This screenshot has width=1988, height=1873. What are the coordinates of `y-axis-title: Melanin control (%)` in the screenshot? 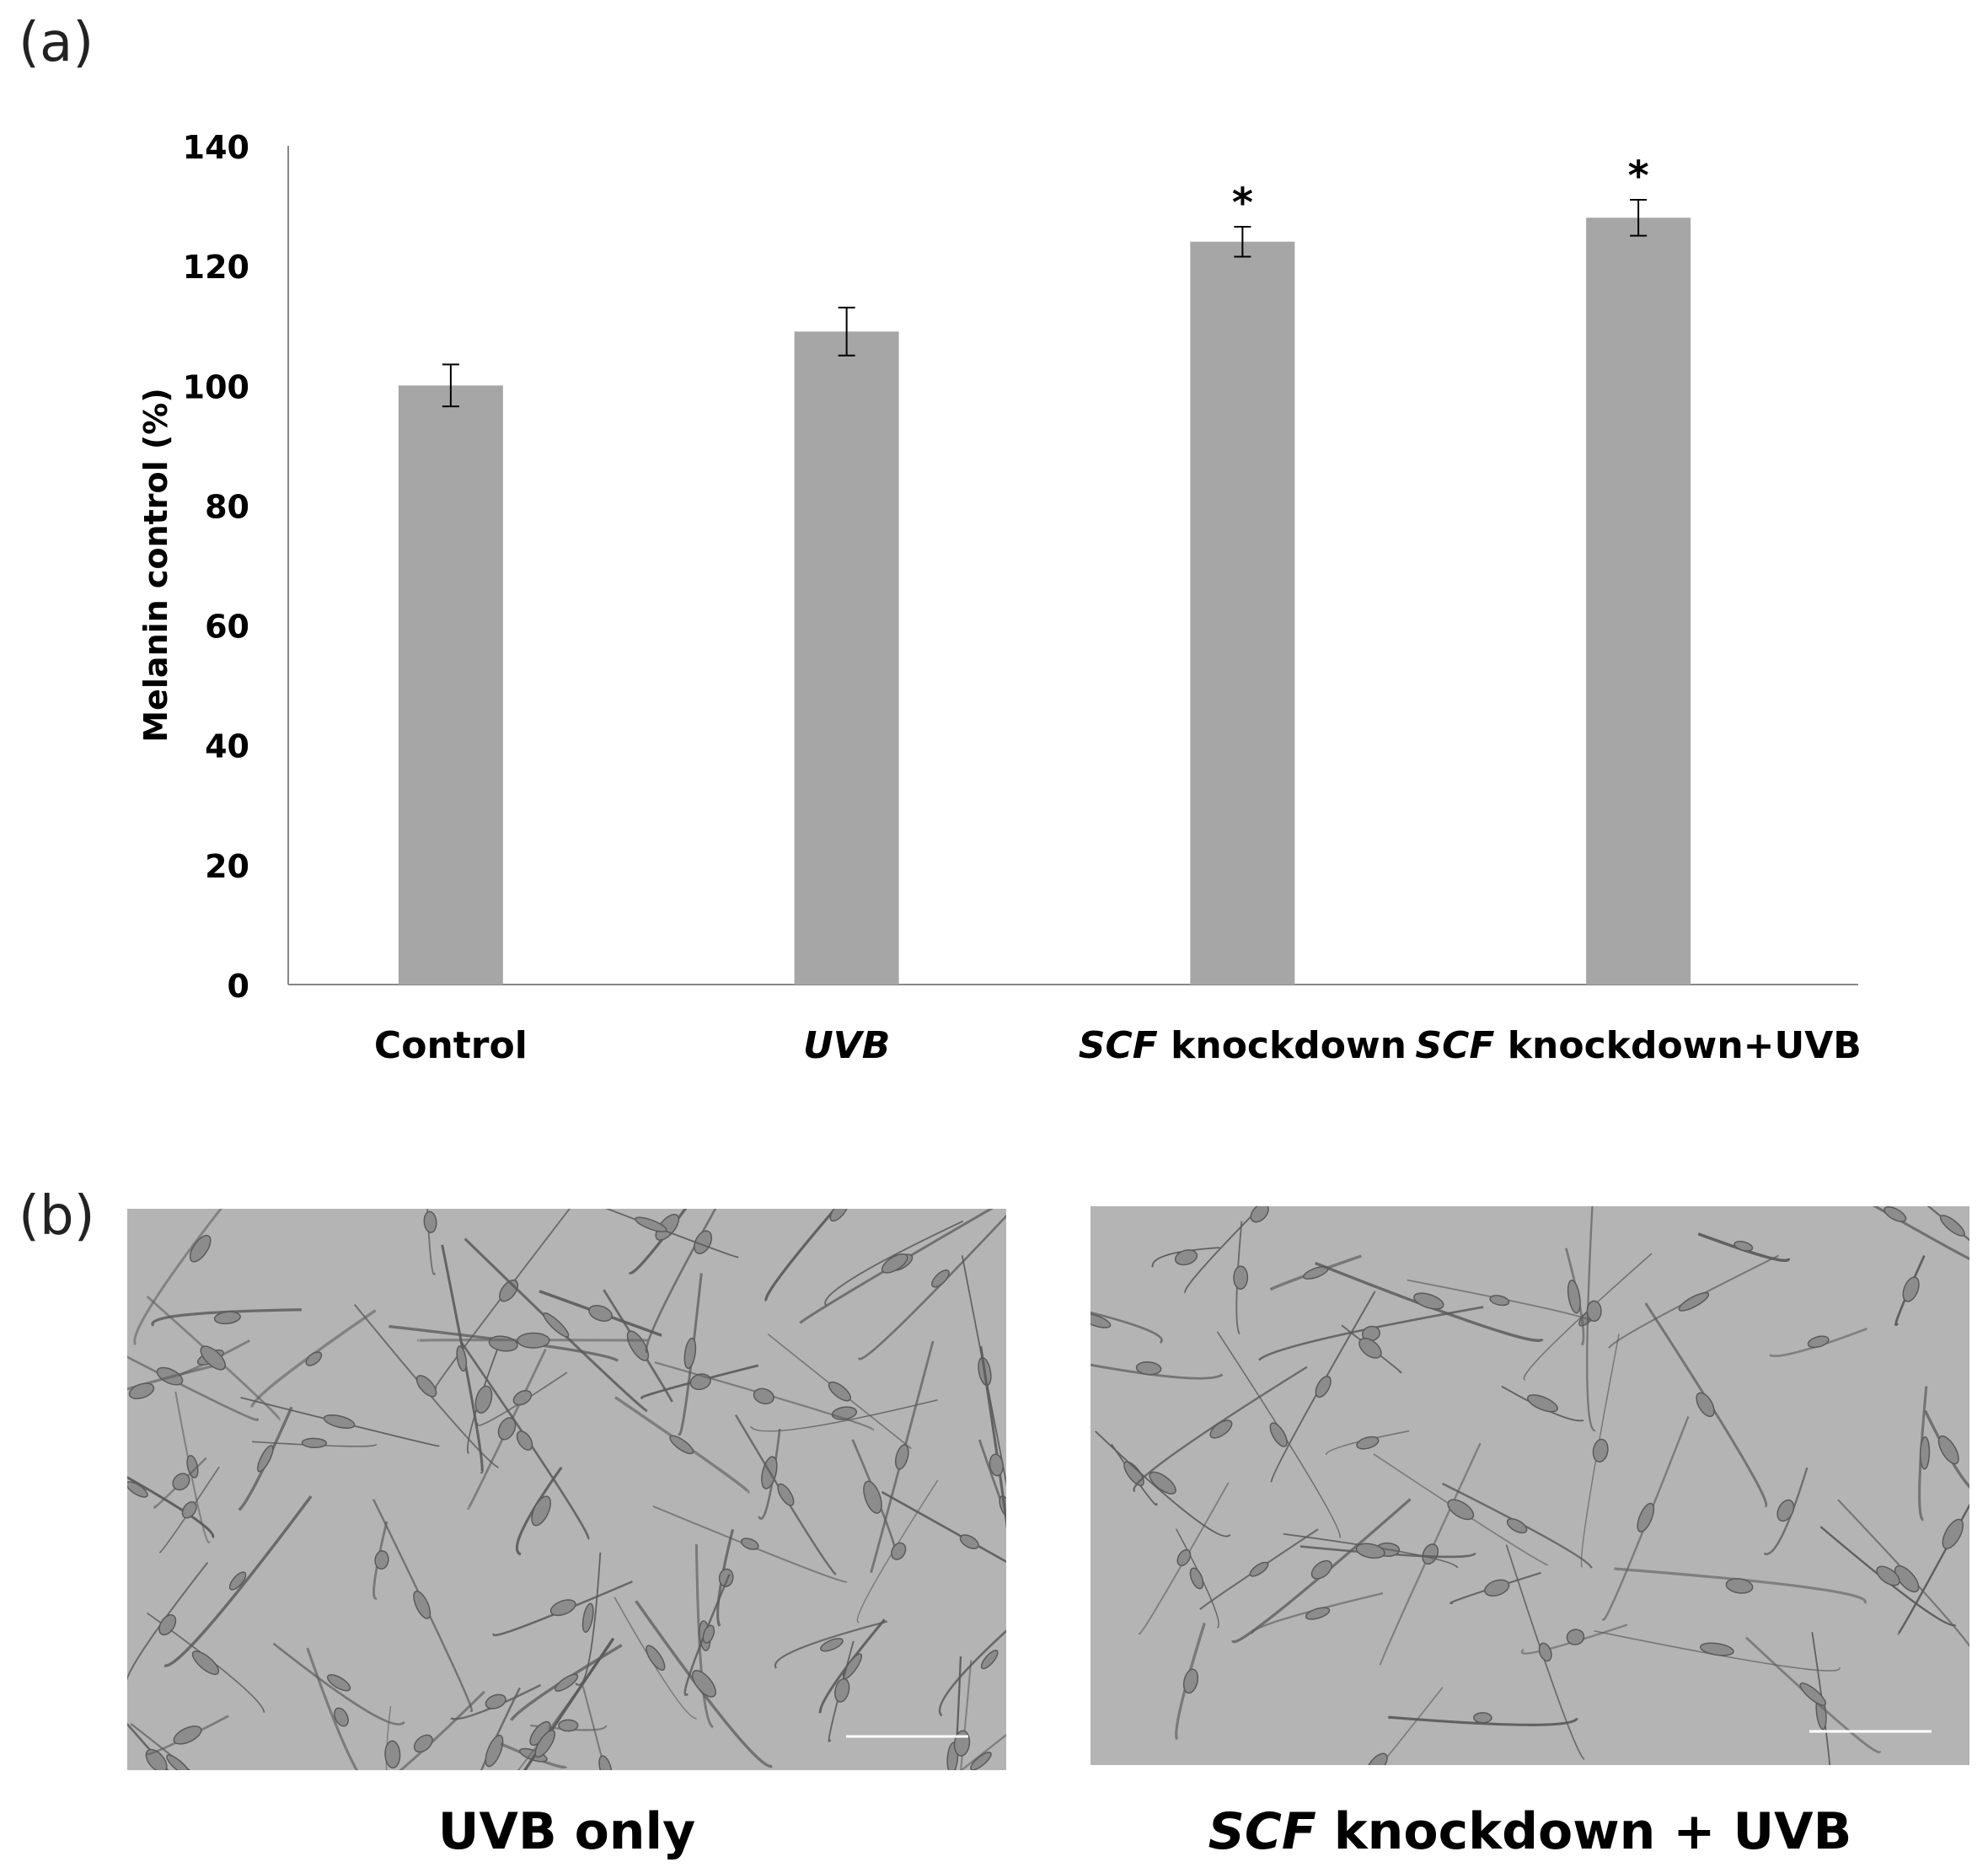 It's located at (155, 565).